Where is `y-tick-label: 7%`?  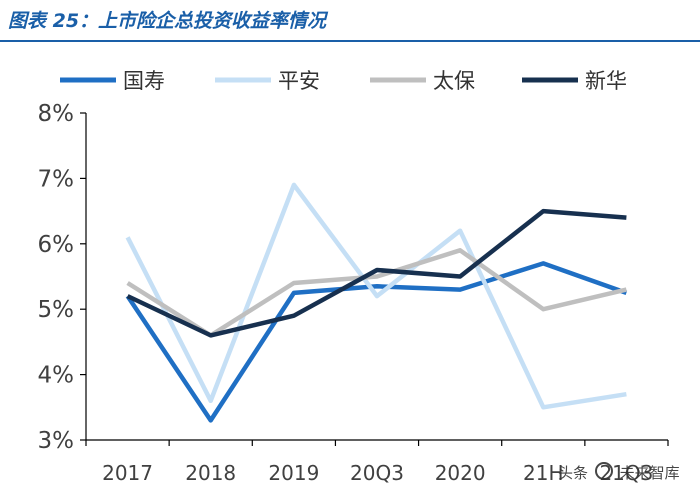
y-tick-label: 7% is located at coordinates (56, 179).